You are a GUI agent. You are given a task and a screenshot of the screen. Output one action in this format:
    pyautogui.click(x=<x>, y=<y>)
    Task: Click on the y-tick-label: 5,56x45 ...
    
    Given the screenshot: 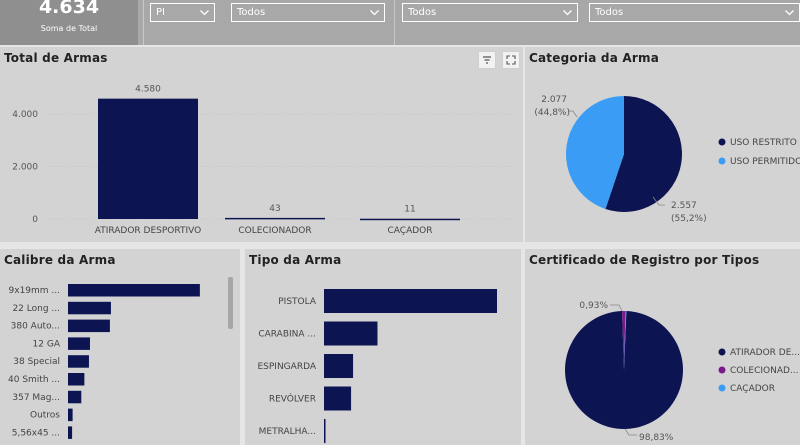 What is the action you would take?
    pyautogui.click(x=36, y=433)
    